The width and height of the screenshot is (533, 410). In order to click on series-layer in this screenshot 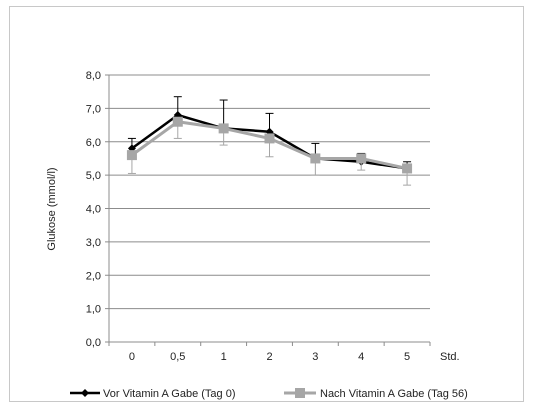, I will do `click(269, 141)`.